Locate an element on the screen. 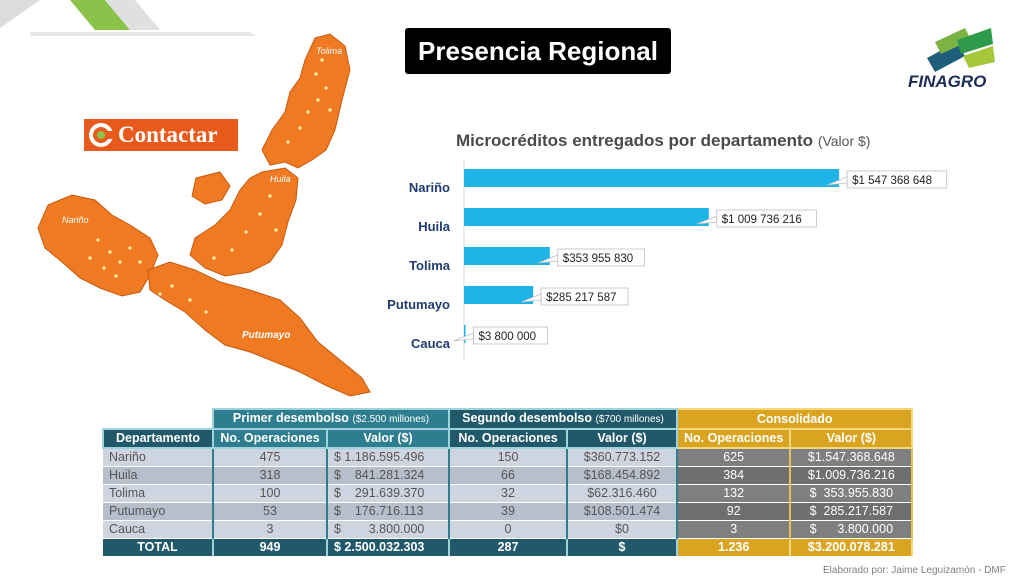  cell-ops-2: 66 is located at coordinates (508, 475).